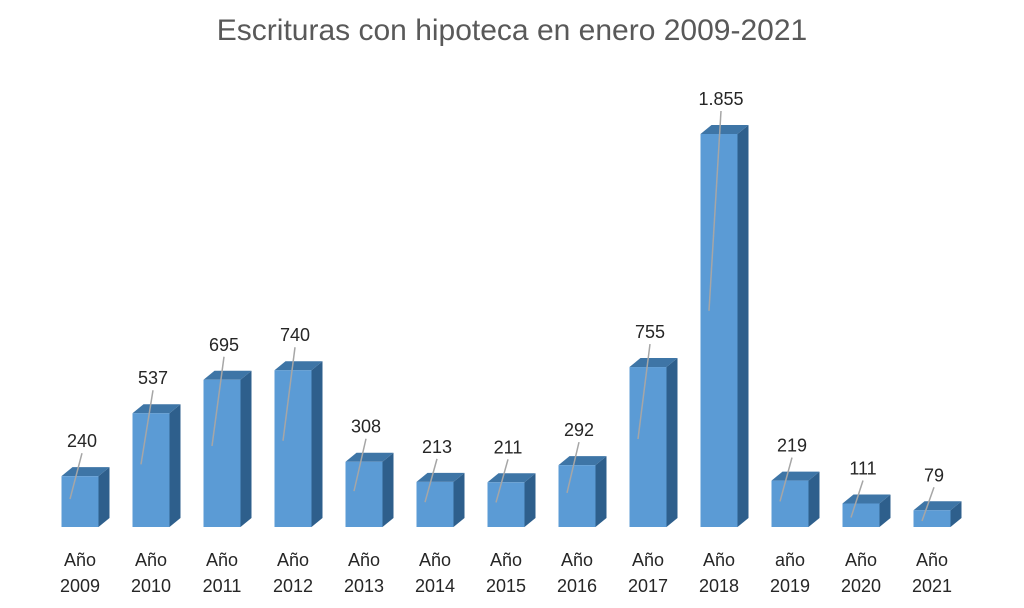 Image resolution: width=1024 pixels, height=608 pixels. Describe the element at coordinates (153, 378) in the screenshot. I see `data-label: 537` at that location.